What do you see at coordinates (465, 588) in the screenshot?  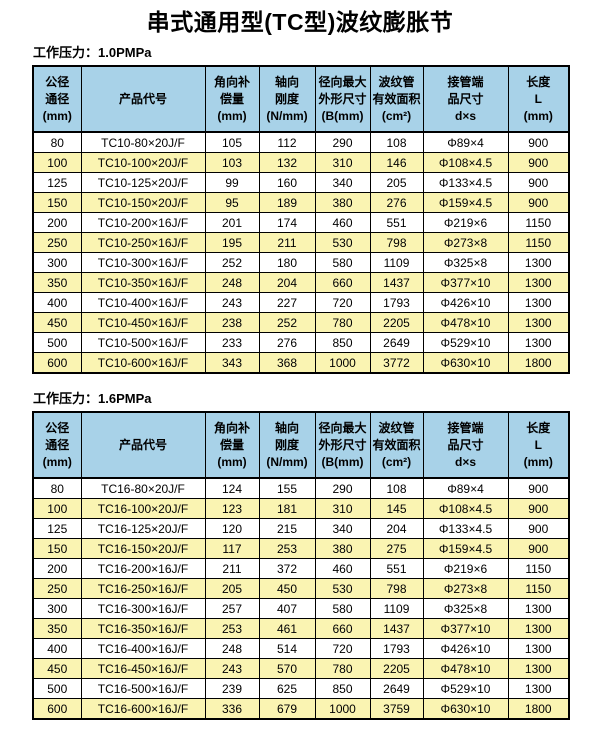 I see `cell-pipe-end-size: Φ273×8` at bounding box center [465, 588].